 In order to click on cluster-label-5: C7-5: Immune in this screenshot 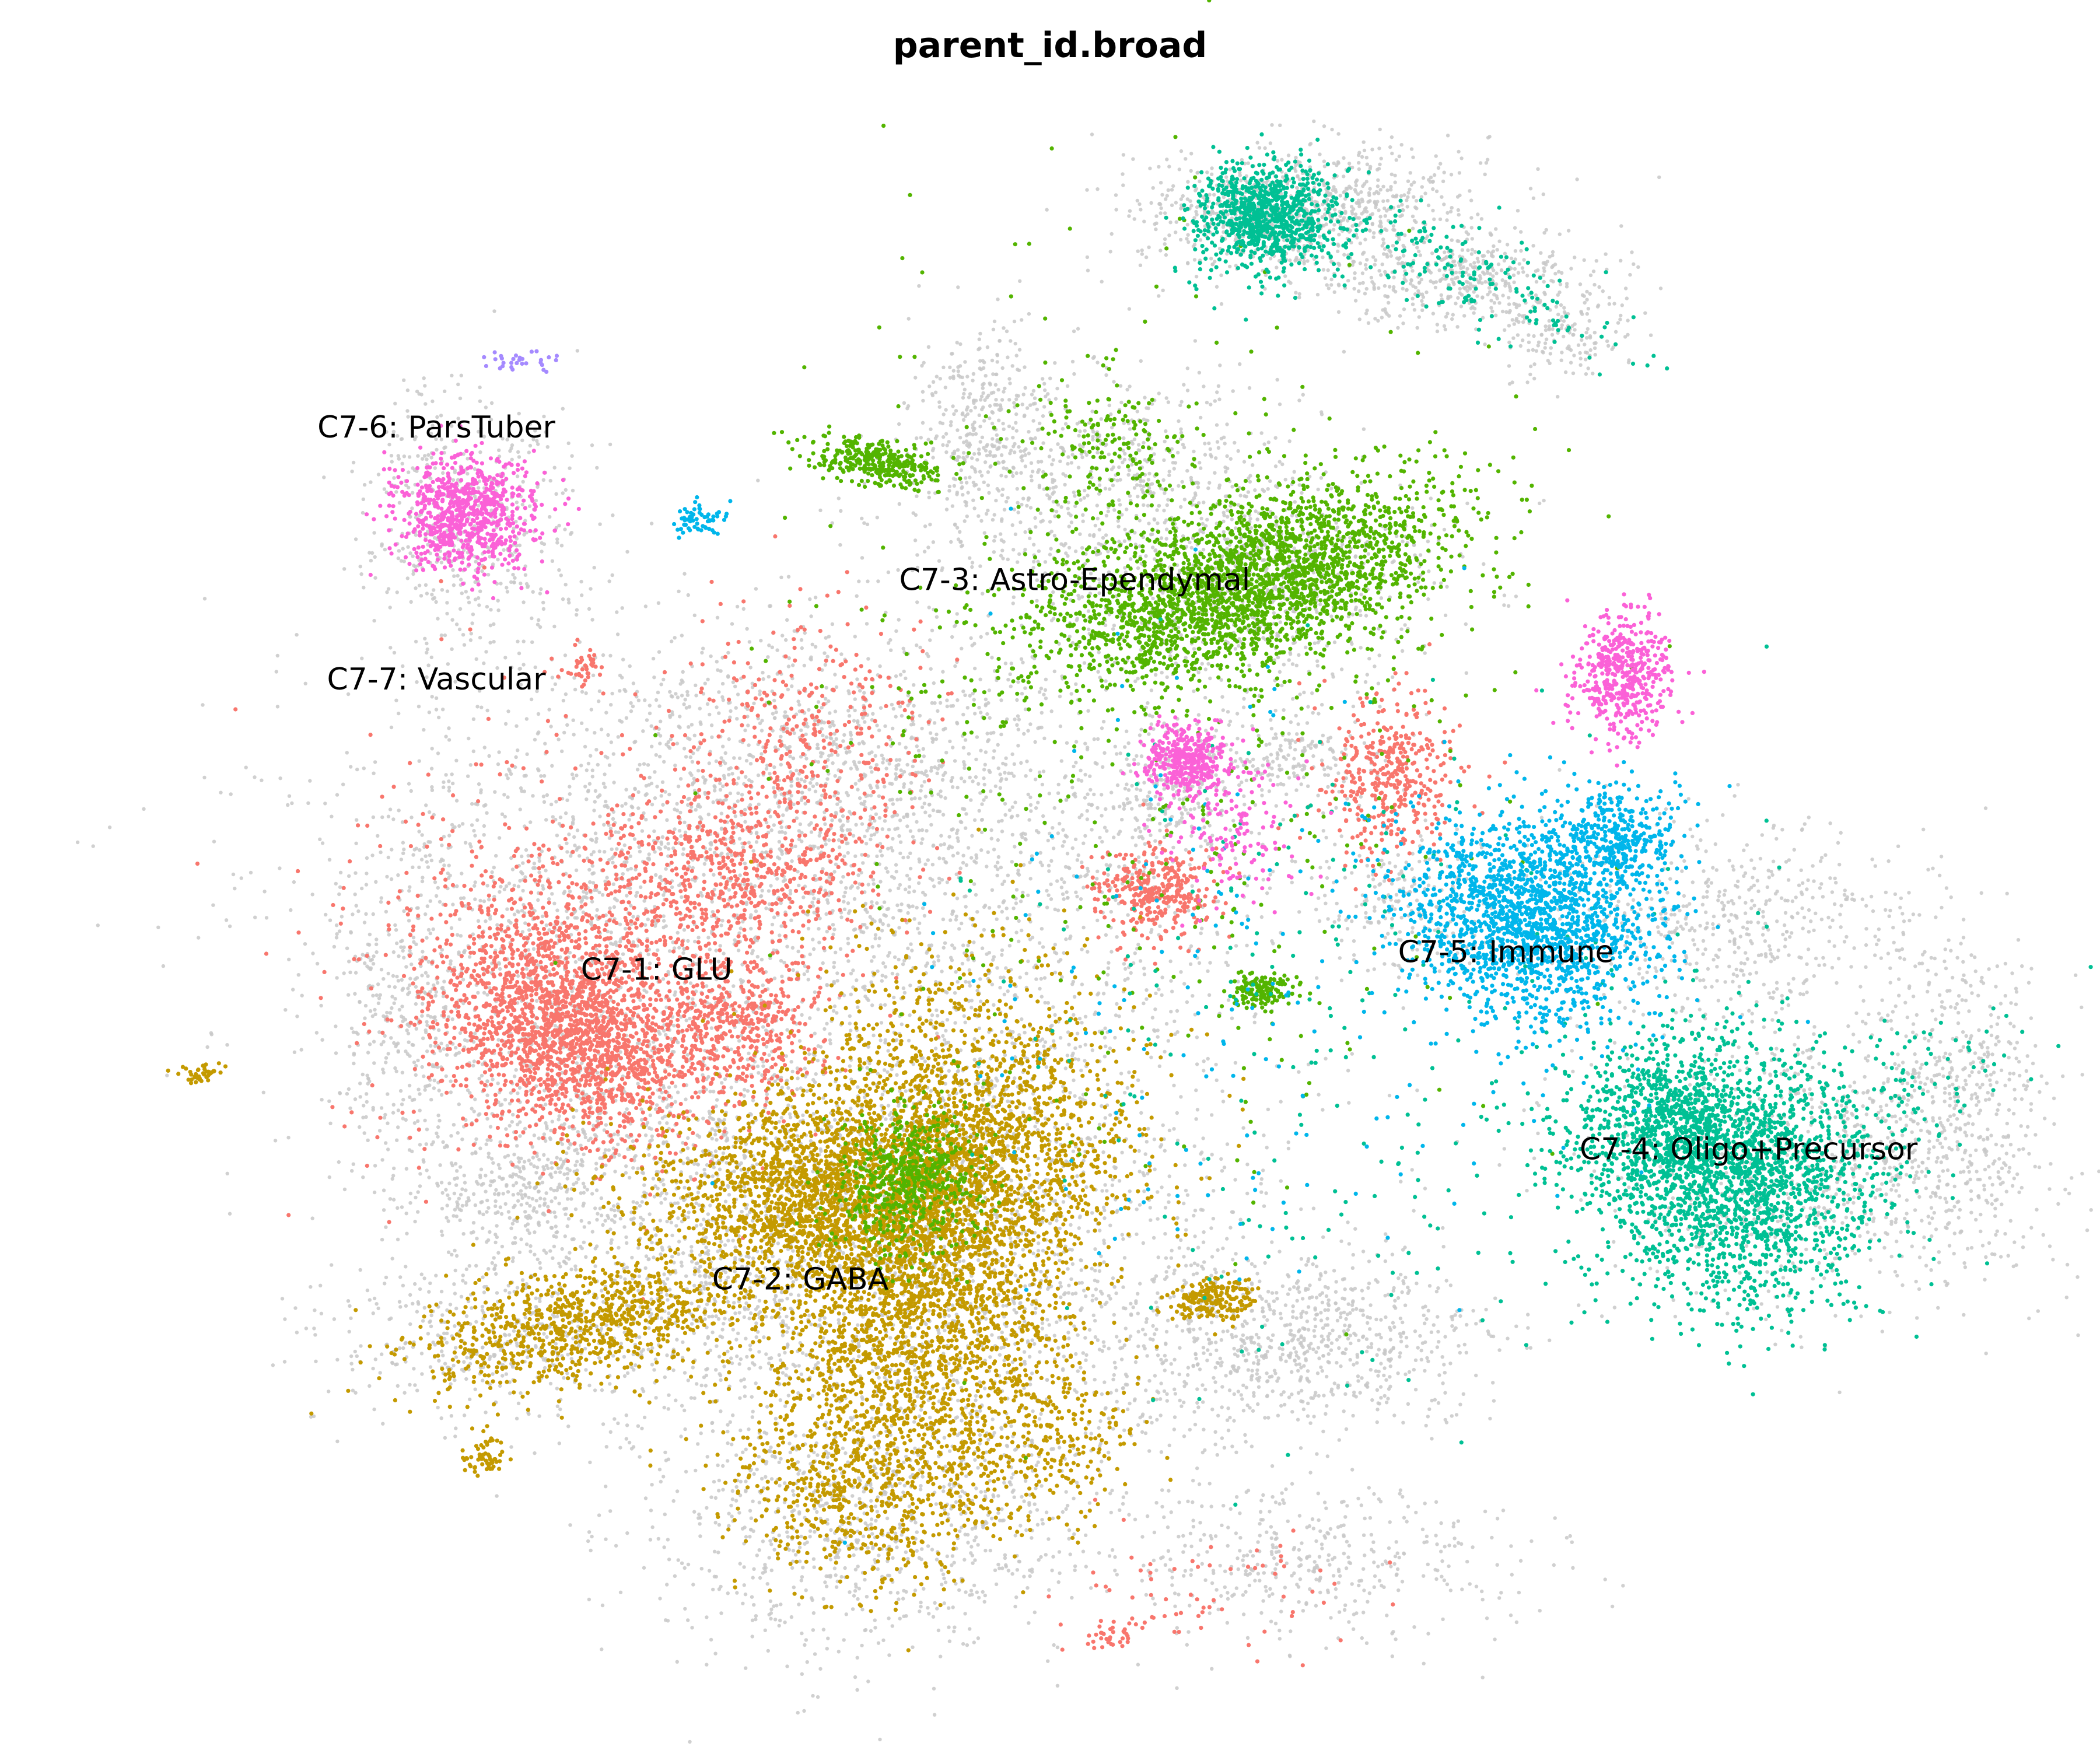, I will do `click(1506, 952)`.